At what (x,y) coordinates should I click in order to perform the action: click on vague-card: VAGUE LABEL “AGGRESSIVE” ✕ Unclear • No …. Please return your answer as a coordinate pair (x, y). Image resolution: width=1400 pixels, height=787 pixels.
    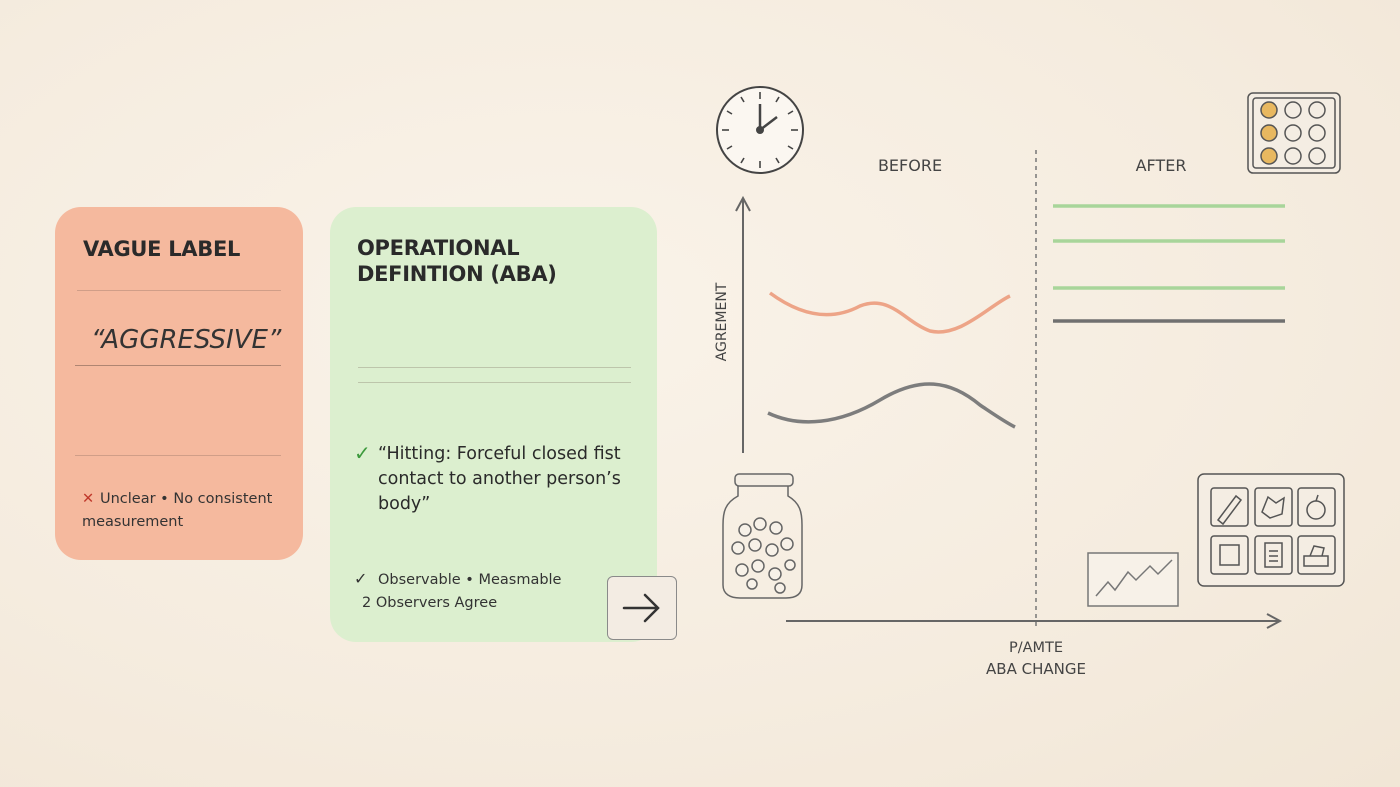
    Looking at the image, I should click on (179, 383).